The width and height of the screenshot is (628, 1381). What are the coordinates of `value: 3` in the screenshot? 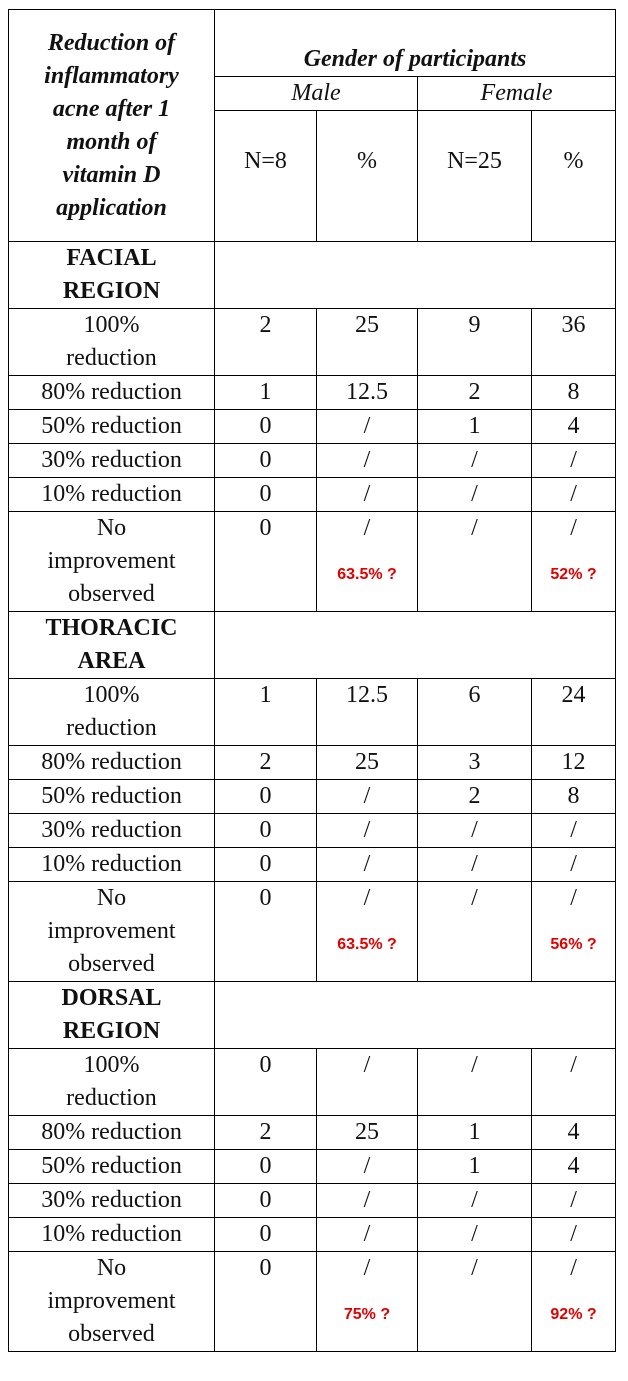 It's located at (474, 762).